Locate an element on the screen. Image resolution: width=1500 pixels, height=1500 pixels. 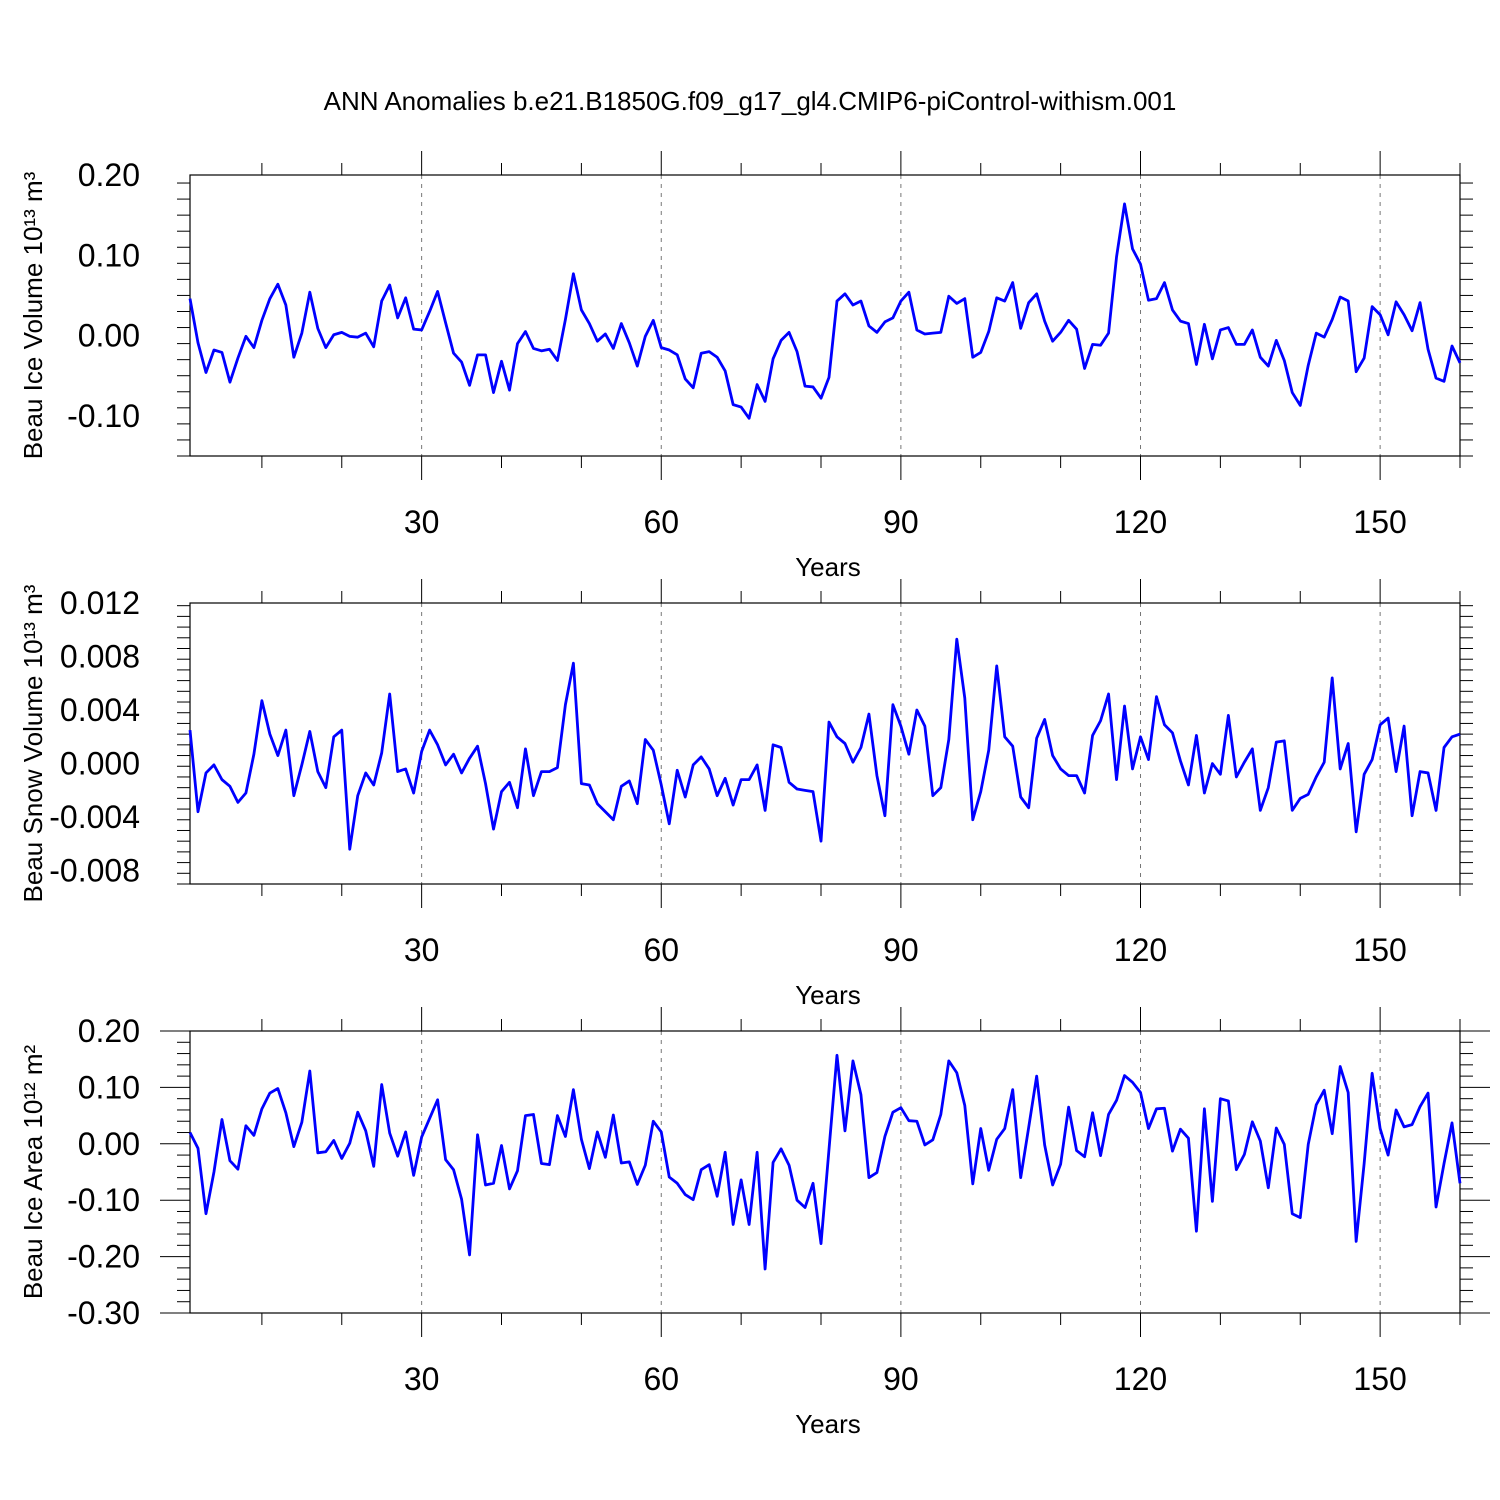
y-tick-label: 0.012 is located at coordinates (100, 603).